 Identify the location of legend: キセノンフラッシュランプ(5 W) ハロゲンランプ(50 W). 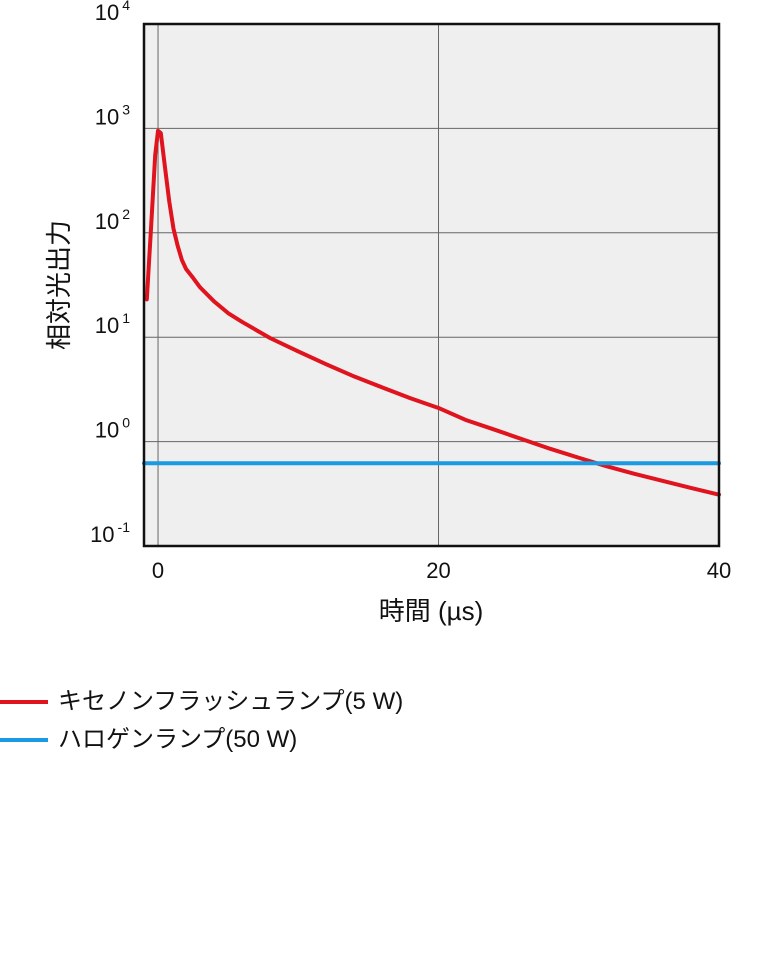
(201, 721).